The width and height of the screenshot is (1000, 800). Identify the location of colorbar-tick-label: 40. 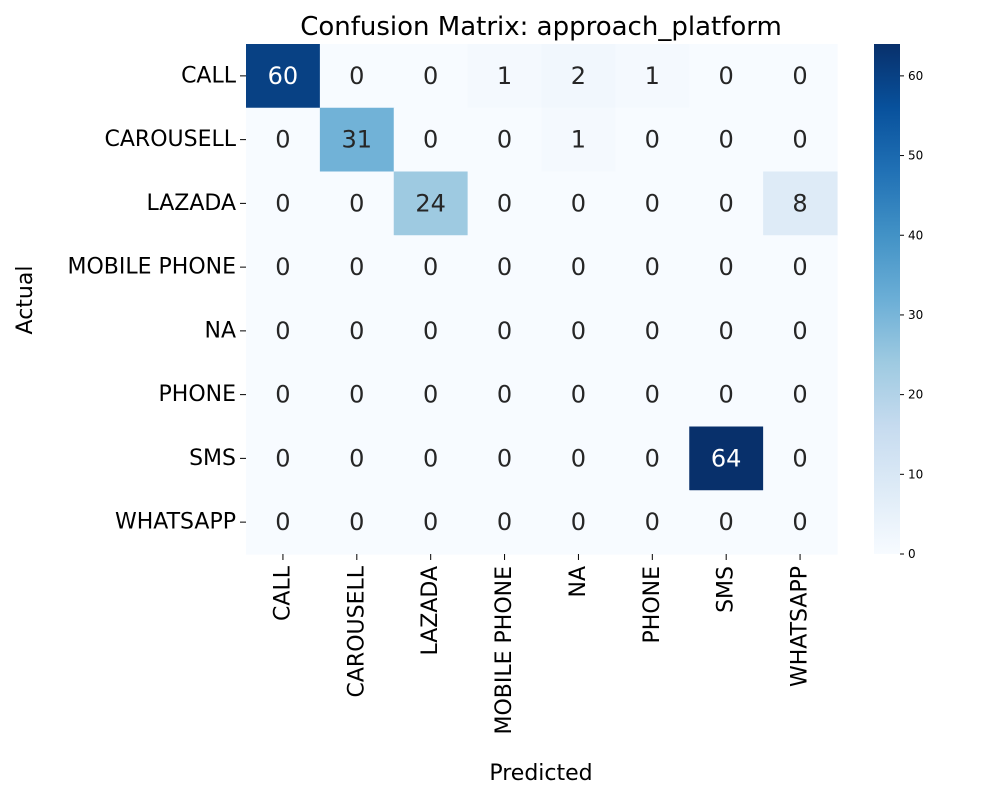
(915, 235).